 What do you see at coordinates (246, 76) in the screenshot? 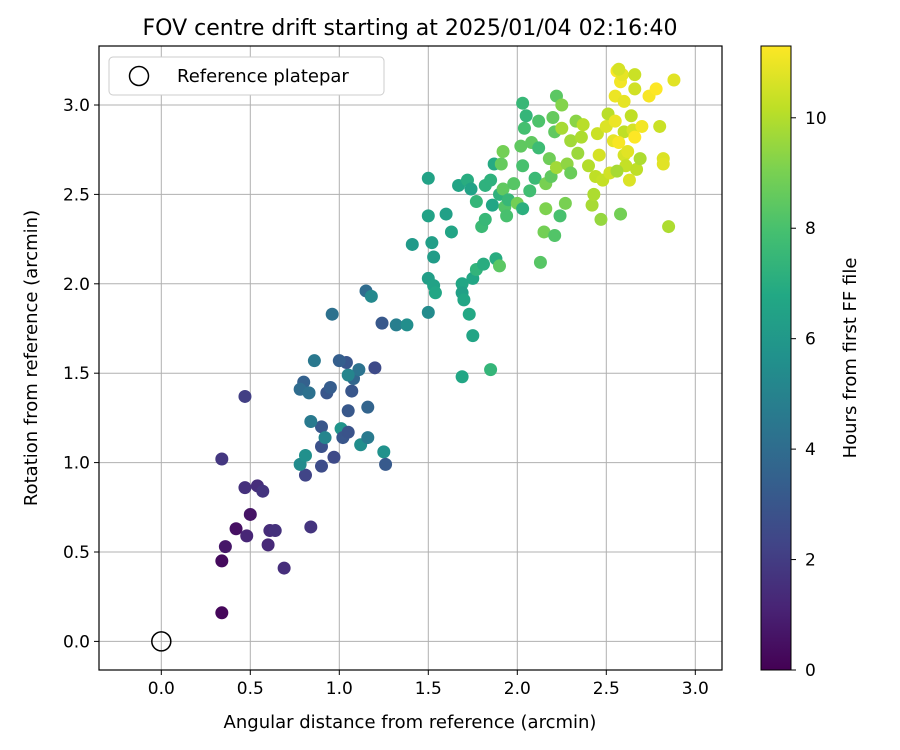
I see `legend: Reference platepar` at bounding box center [246, 76].